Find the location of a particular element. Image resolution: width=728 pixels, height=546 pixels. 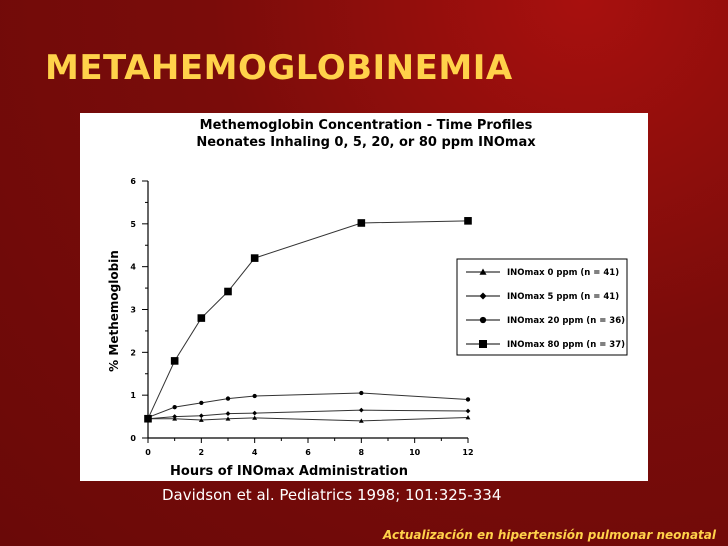

y-tick-label: 4 is located at coordinates (133, 267).